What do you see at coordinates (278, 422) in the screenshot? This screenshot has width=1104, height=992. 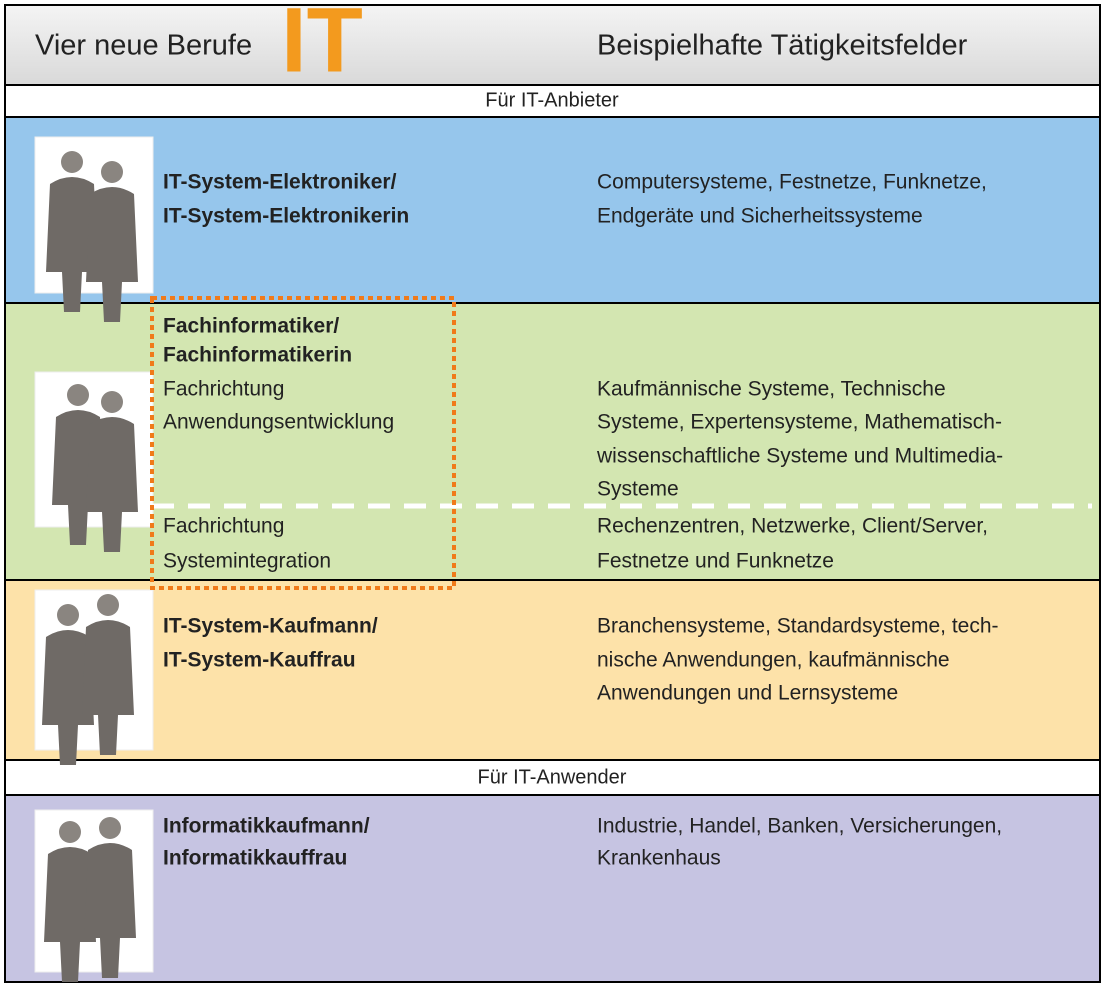 I see `specialization: Anwendungsentwicklung` at bounding box center [278, 422].